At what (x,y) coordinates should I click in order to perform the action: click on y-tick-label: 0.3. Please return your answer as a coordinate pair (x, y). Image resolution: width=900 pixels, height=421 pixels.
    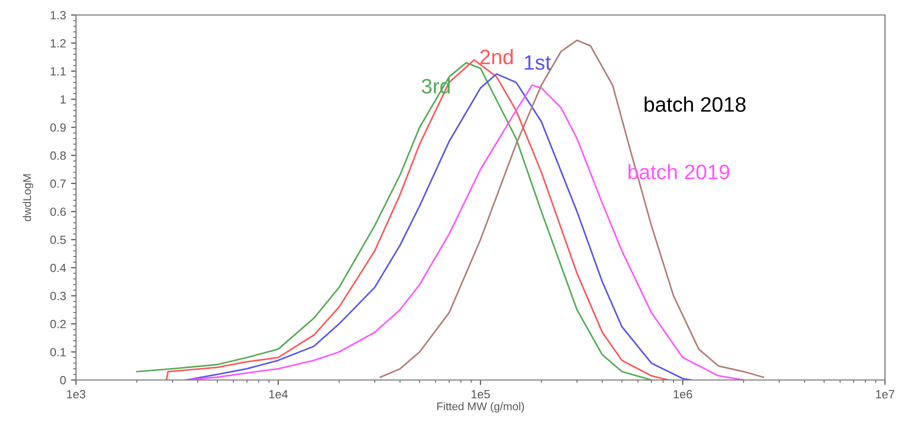
    Looking at the image, I should click on (58, 296).